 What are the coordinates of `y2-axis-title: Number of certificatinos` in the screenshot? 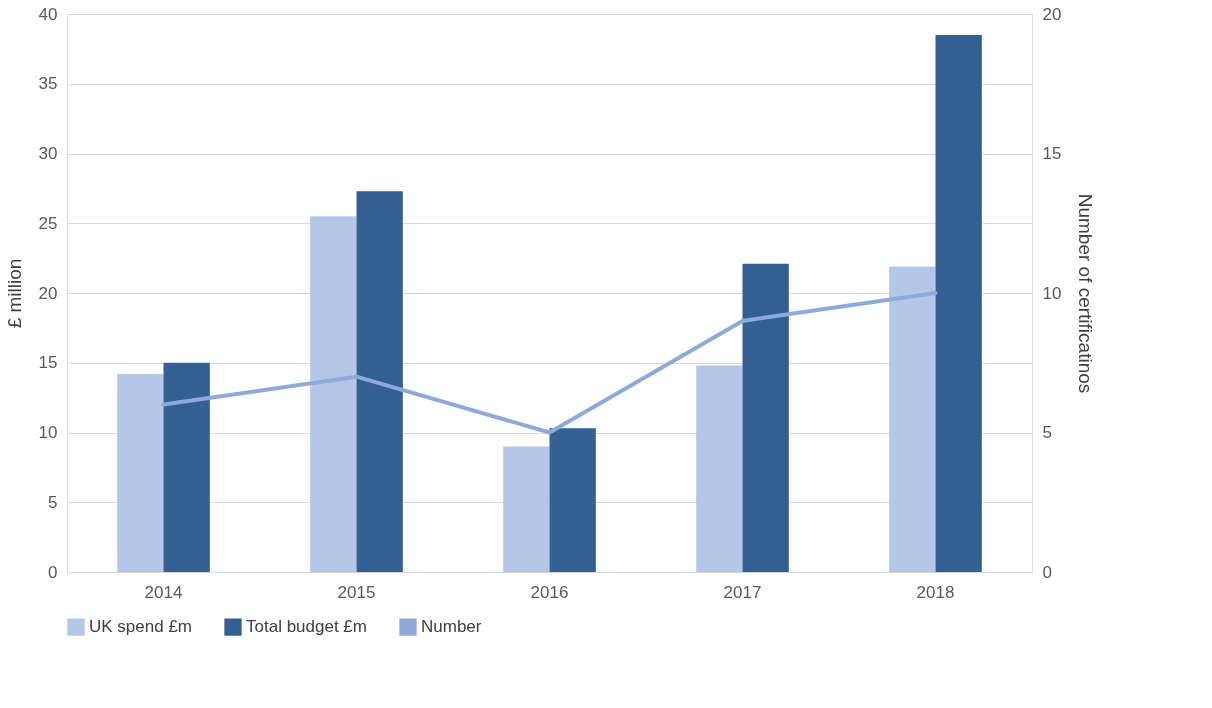 It's located at (1086, 293).